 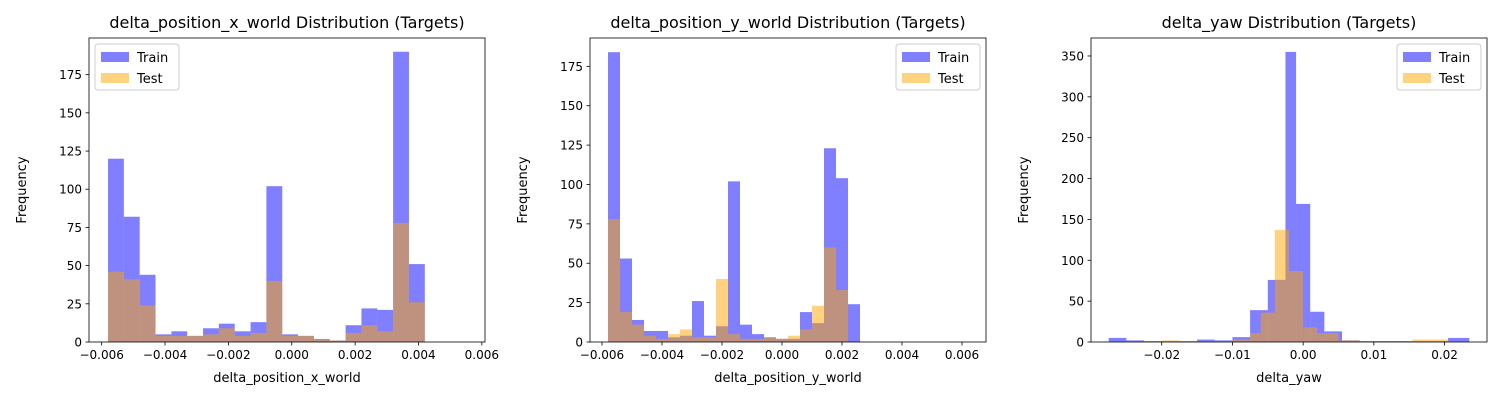 I want to click on x-tick-label: −0.006, so click(x=101, y=355).